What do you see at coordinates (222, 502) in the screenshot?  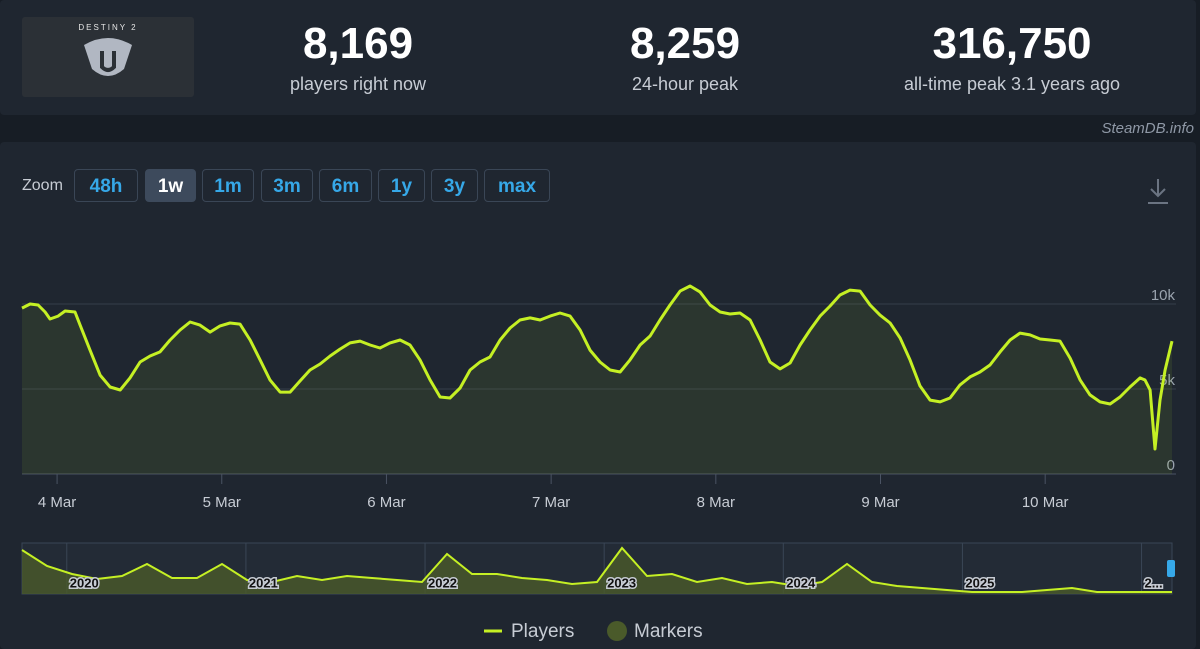 I see `x-tick-label: 5 Mar` at bounding box center [222, 502].